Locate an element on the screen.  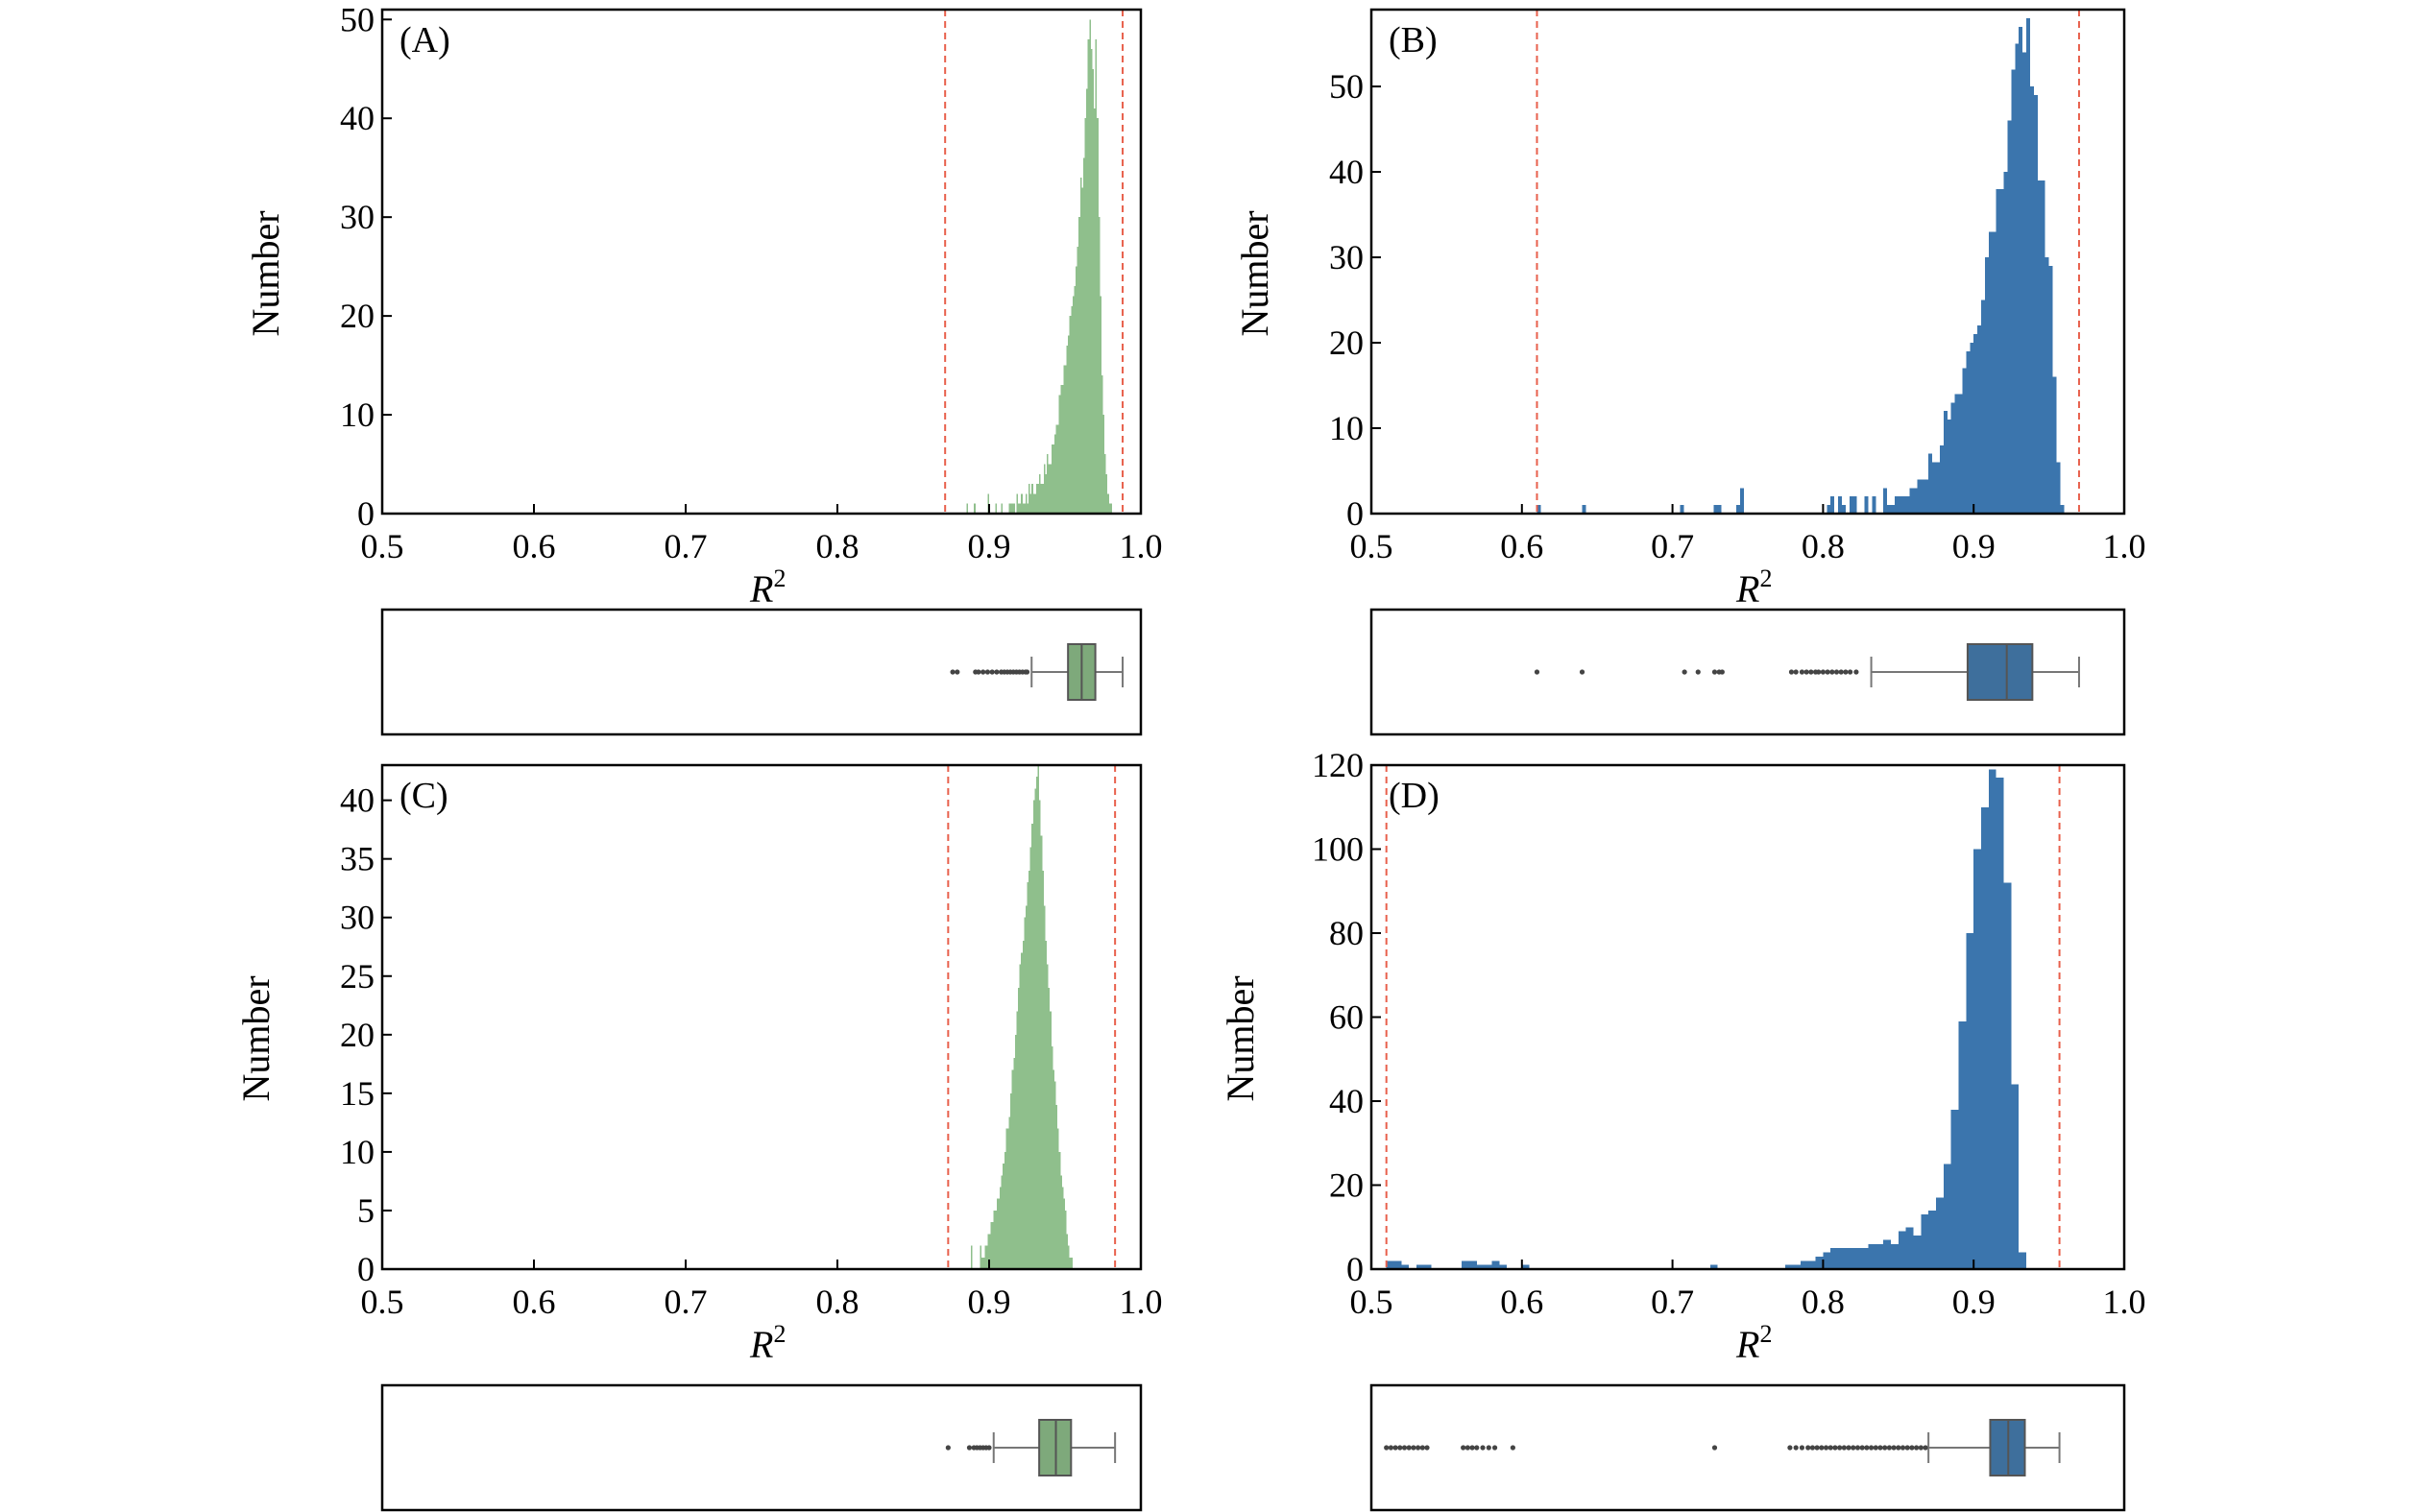
histogram-bars-D is located at coordinates (1707, 1019).